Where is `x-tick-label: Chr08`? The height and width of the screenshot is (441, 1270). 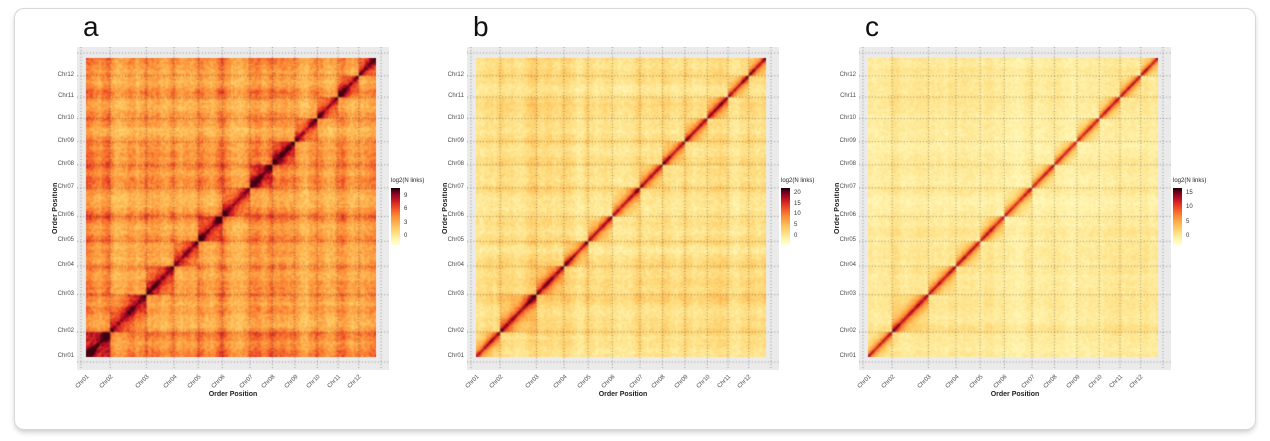 x-tick-label: Chr08 is located at coordinates (1050, 382).